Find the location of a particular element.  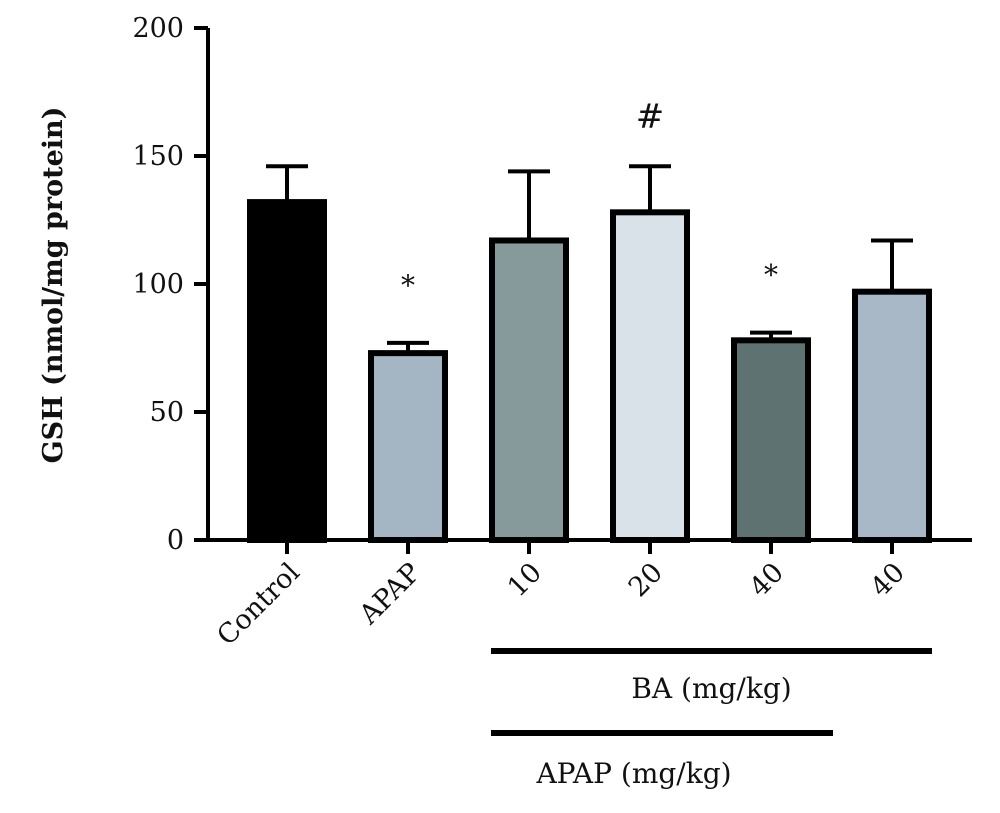

category-labels: Control APAP 10 20 40 40 is located at coordinates (561, 604).